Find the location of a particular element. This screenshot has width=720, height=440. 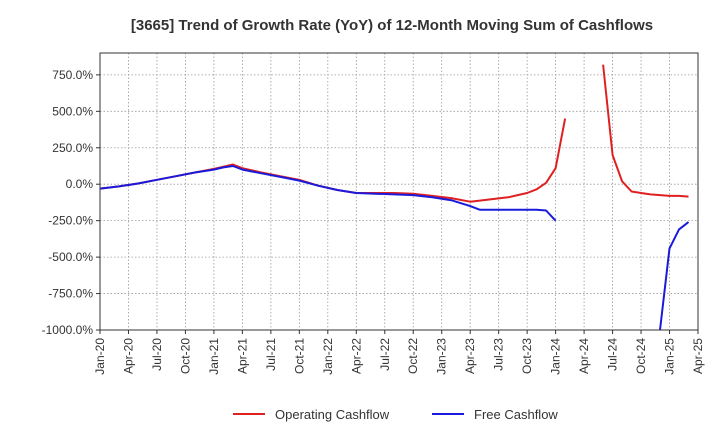

x-tick-label: Jan-20 is located at coordinates (100, 356).